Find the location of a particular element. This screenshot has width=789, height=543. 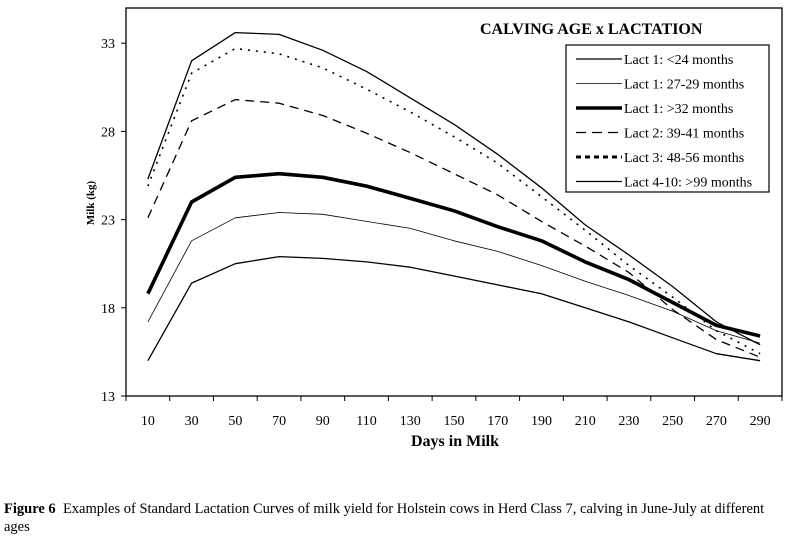

x-tick-label: 110 is located at coordinates (366, 421).